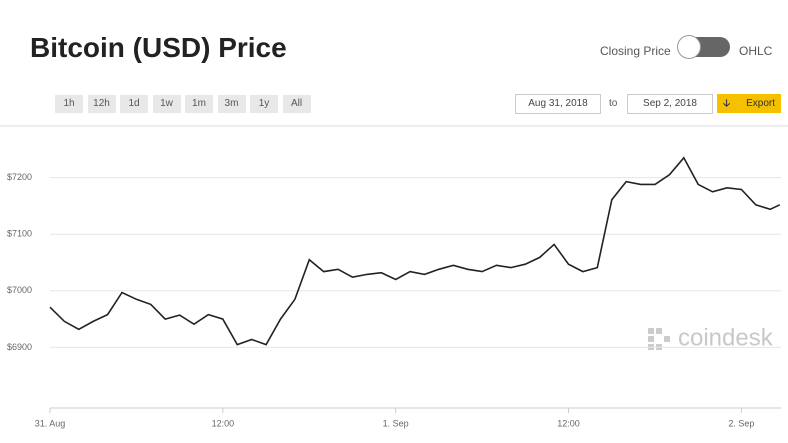 This screenshot has height=443, width=788. I want to click on export-icon: 🡣, so click(727, 103).